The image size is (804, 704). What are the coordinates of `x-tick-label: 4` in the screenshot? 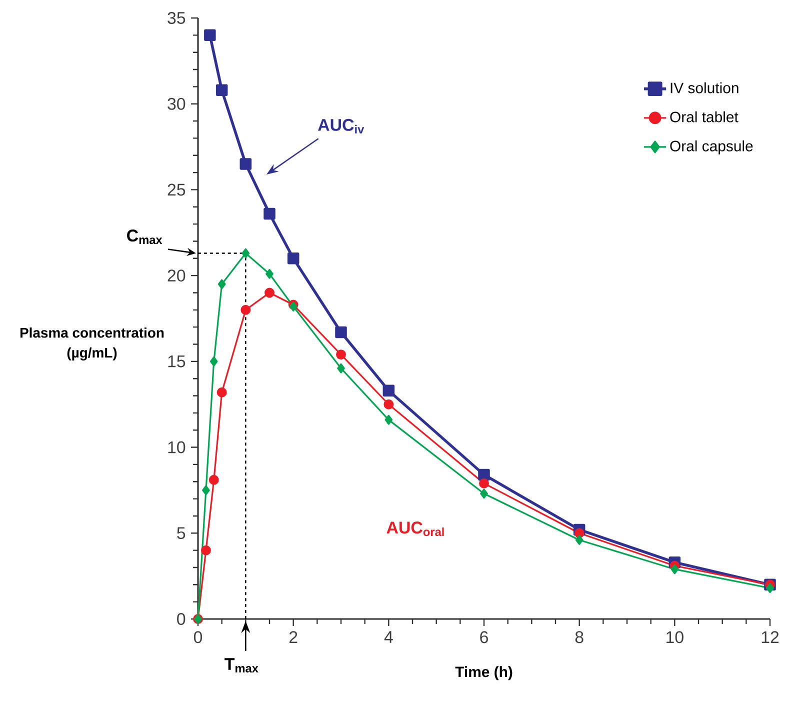 It's located at (388, 637).